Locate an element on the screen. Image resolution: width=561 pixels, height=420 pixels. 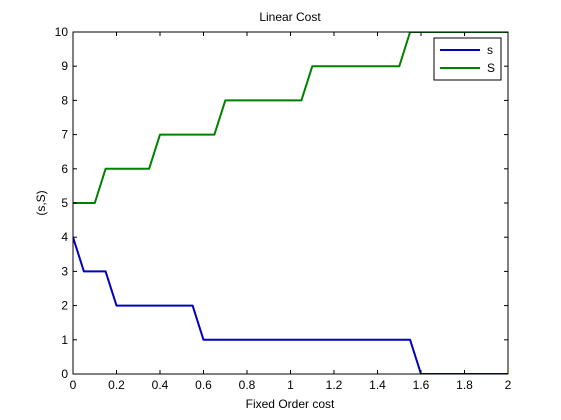
x-tick-label: 1.4 is located at coordinates (377, 385).